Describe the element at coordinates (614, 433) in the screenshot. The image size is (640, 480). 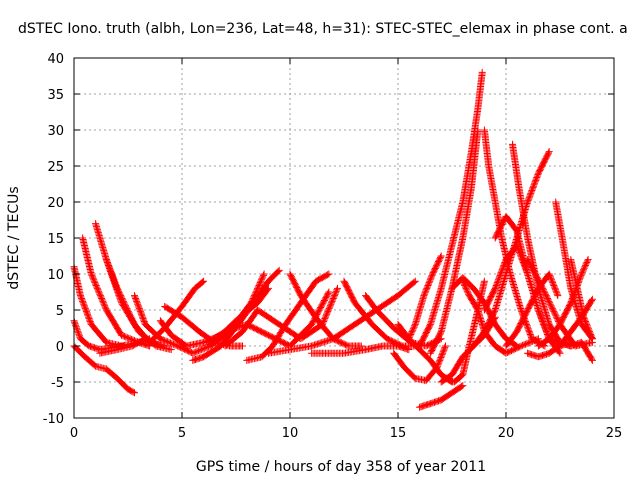
I see `x-tick-label: 25` at that location.